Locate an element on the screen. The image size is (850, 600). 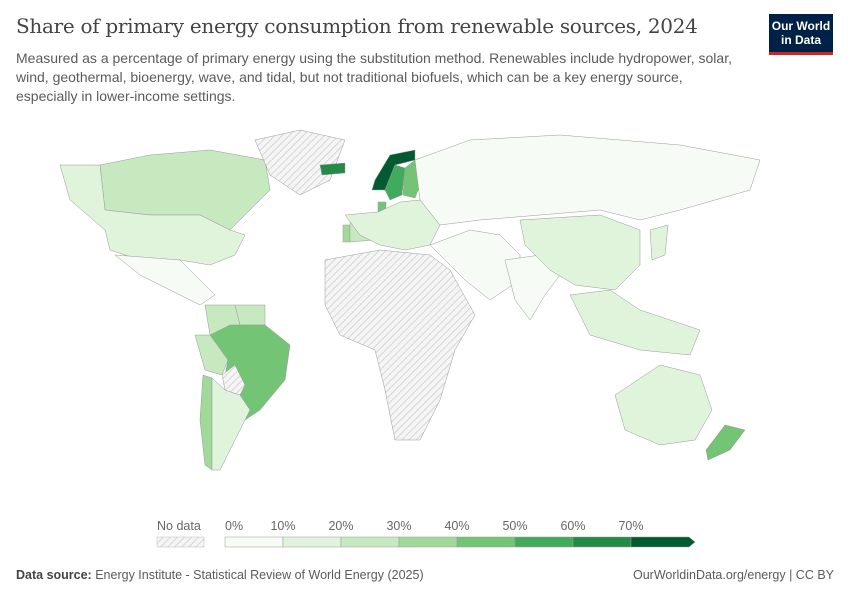
country-new-zealand is located at coordinates (725, 442).